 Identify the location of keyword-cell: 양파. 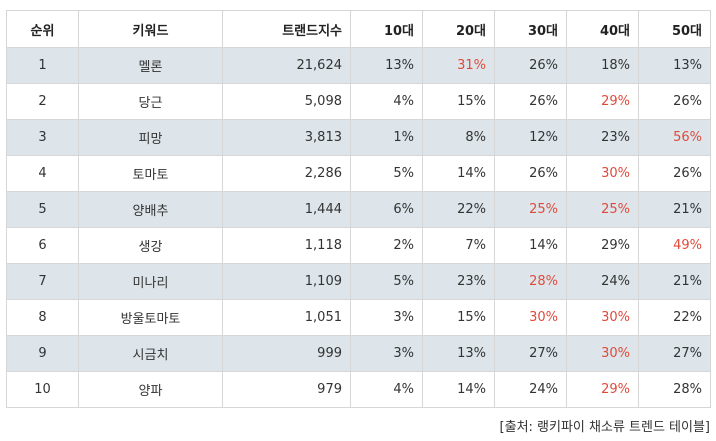
(150, 389).